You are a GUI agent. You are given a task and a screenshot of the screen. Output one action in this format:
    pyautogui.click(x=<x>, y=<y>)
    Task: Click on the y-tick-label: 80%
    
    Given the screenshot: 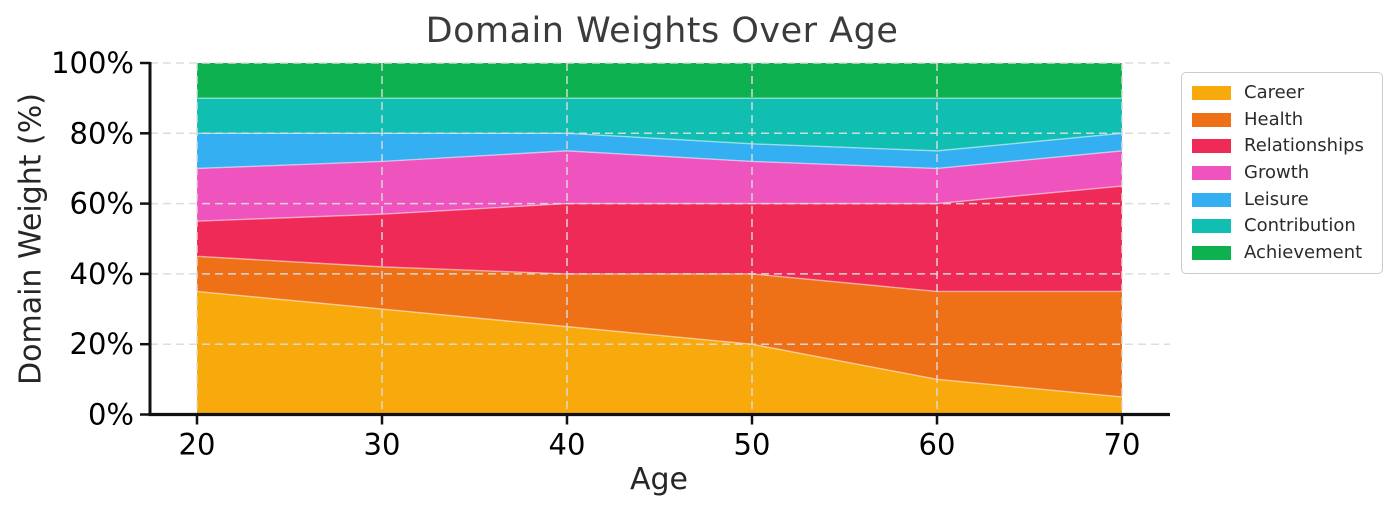 What is the action you would take?
    pyautogui.click(x=102, y=133)
    